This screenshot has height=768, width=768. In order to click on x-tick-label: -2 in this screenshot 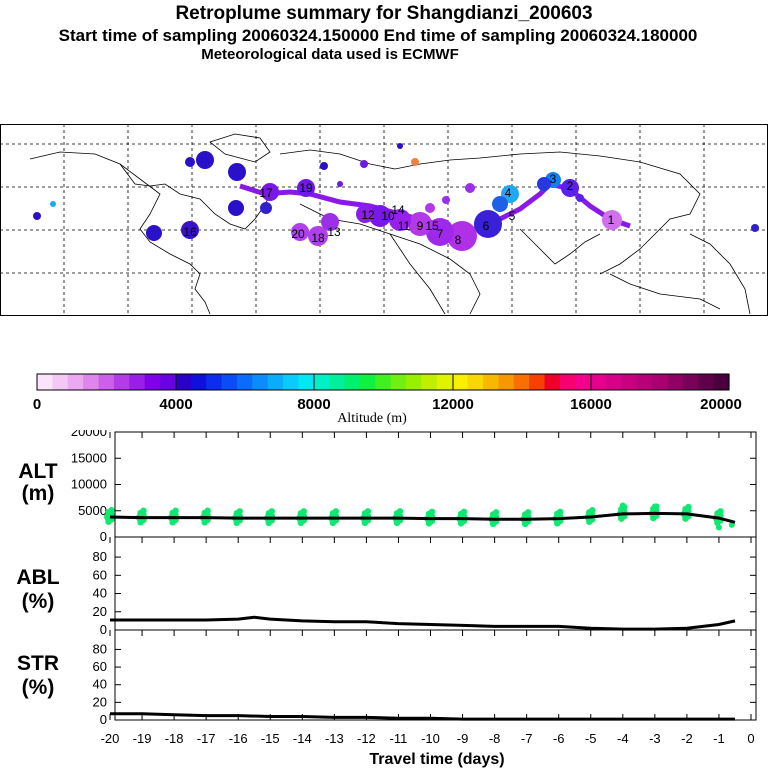, I will do `click(687, 738)`.